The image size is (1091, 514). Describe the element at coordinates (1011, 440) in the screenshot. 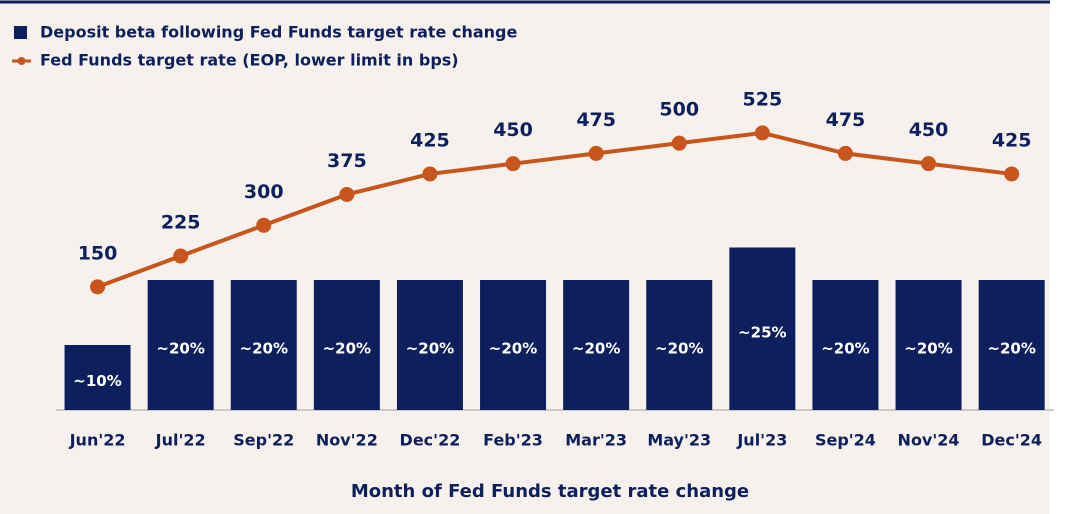

I see `x-tick-label: Dec'24` at that location.